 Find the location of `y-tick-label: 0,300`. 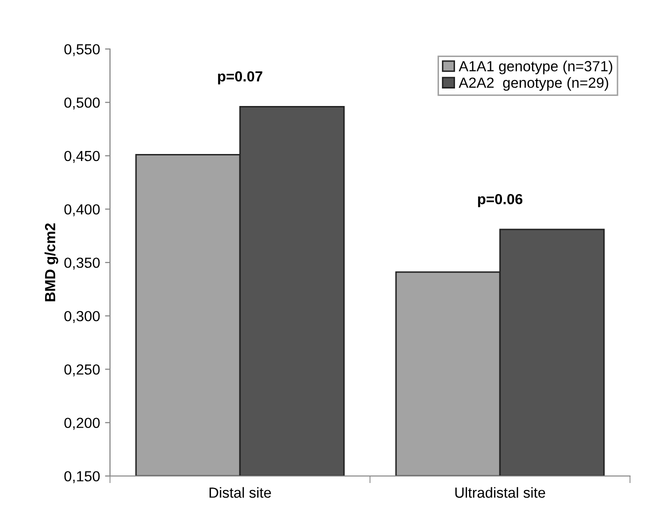

y-tick-label: 0,300 is located at coordinates (82, 317).